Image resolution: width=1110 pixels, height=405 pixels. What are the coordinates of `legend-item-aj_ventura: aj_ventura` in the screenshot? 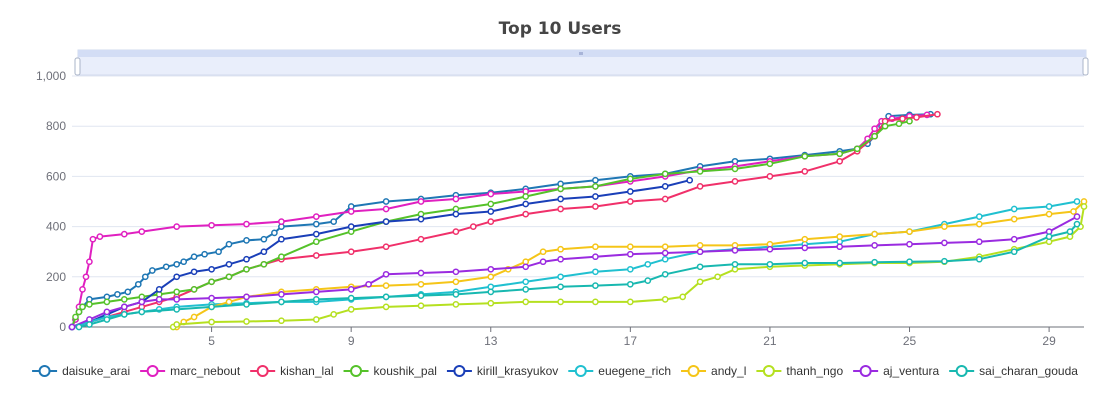 It's located at (896, 371).